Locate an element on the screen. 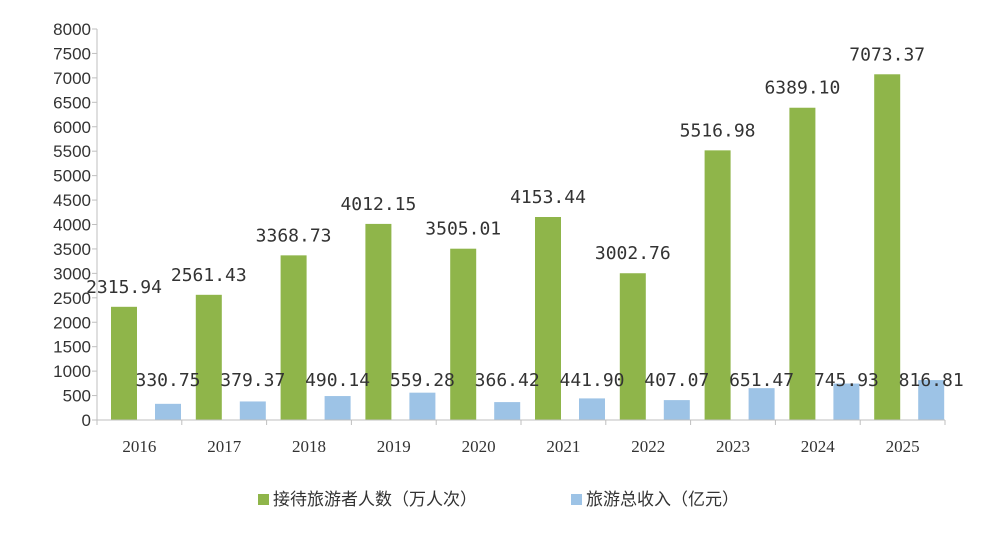 This screenshot has height=545, width=995. legend-swatch-revenue is located at coordinates (576, 499).